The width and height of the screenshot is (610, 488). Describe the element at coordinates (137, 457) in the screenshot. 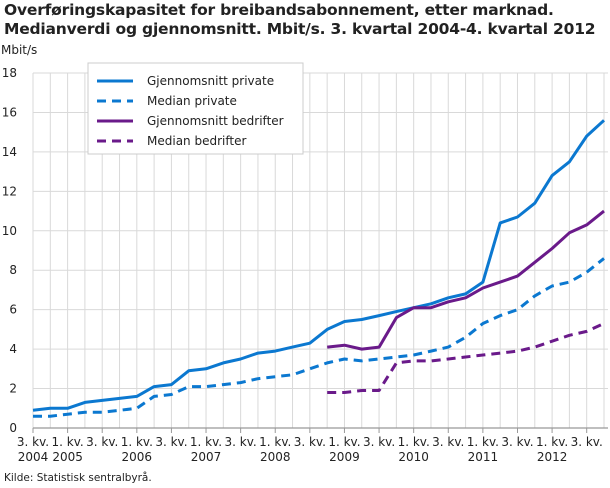

I see `x-tick-year: 2006` at that location.